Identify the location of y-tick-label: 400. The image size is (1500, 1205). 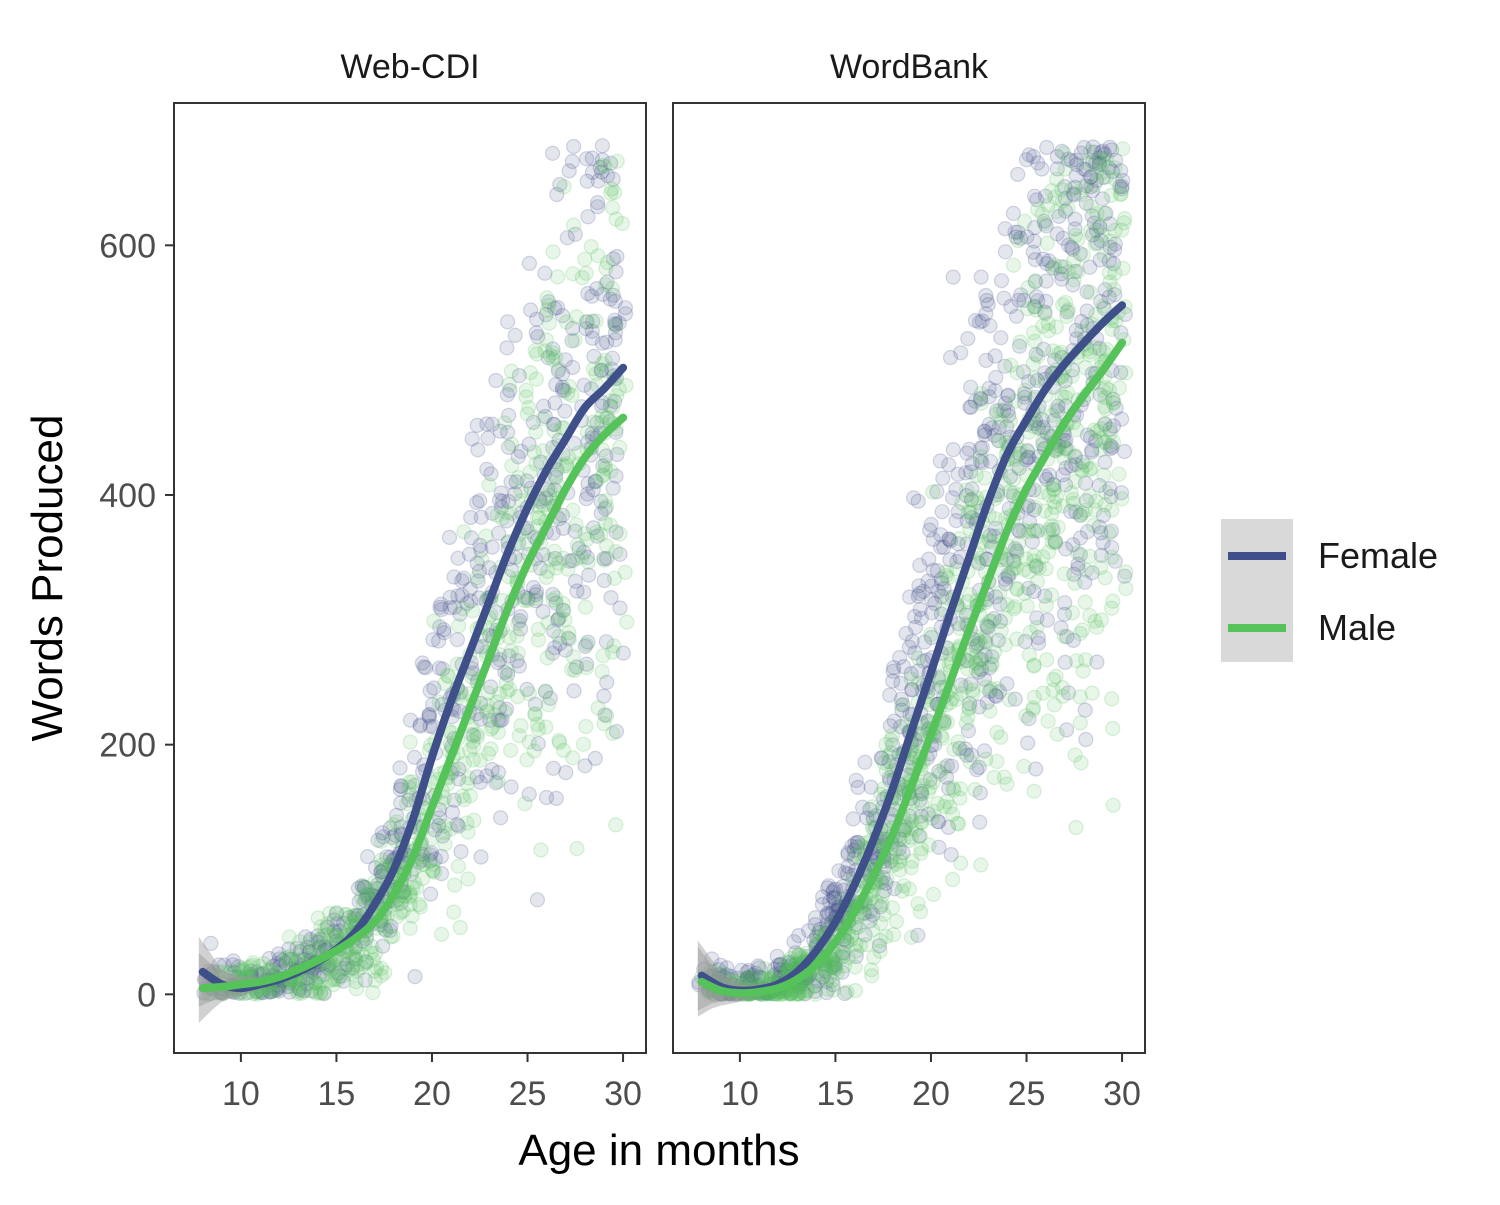
(127, 496).